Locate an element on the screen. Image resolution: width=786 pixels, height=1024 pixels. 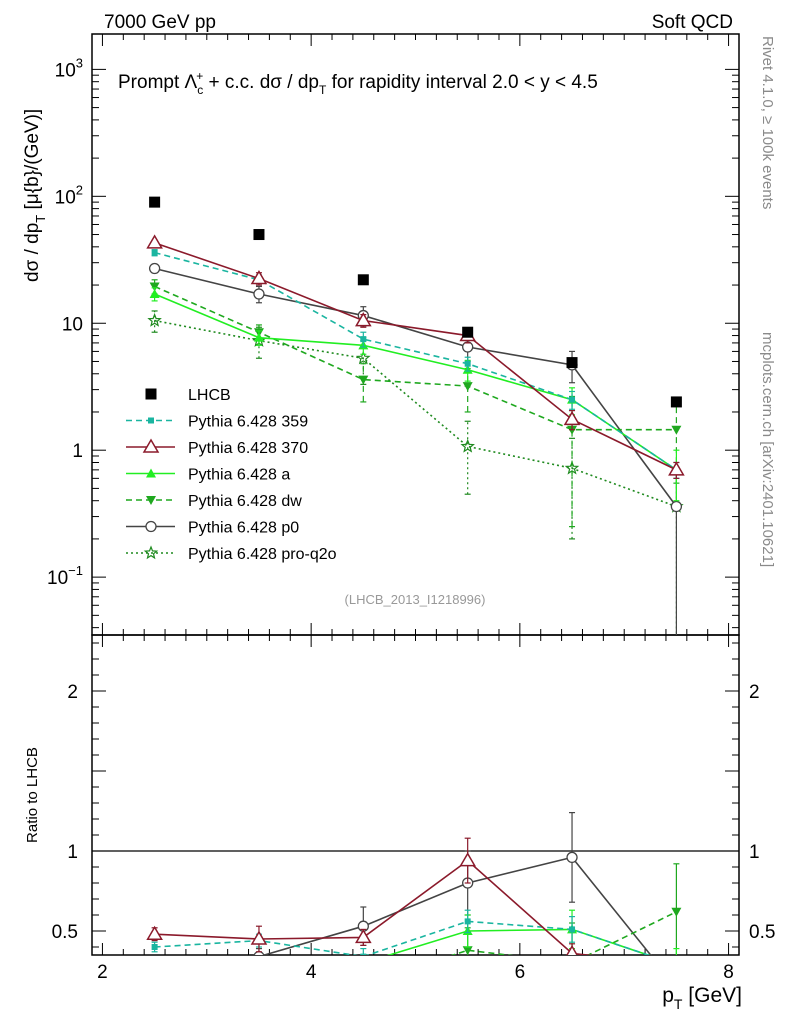
legend-label: Pythia 6.428 p0 is located at coordinates (243, 528).